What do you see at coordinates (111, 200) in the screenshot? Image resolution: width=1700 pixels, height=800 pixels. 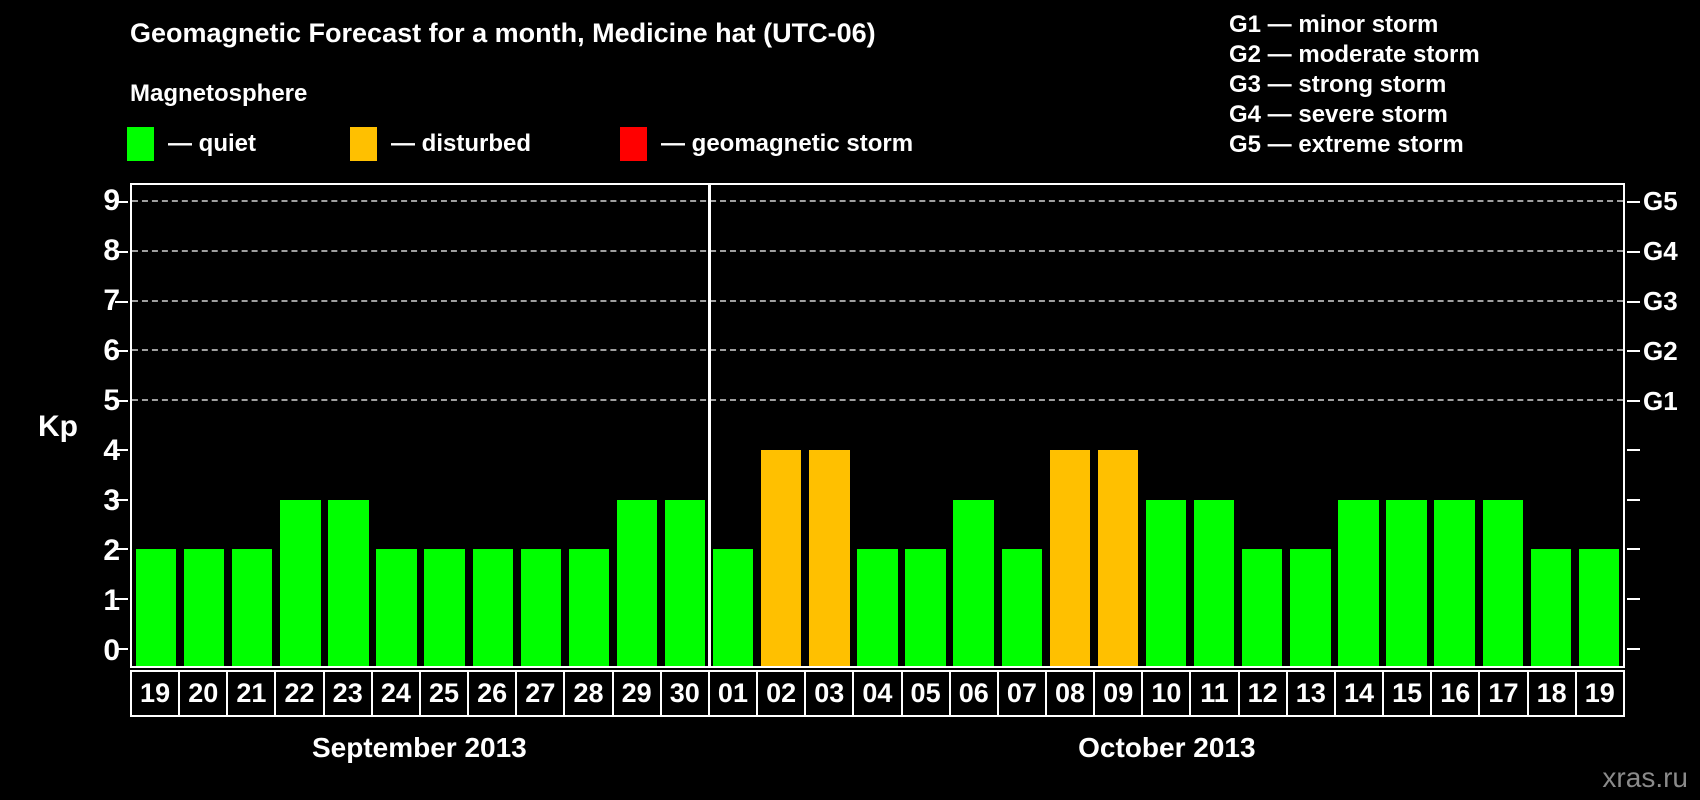 I see `kp-tick-label-9: 9` at bounding box center [111, 200].